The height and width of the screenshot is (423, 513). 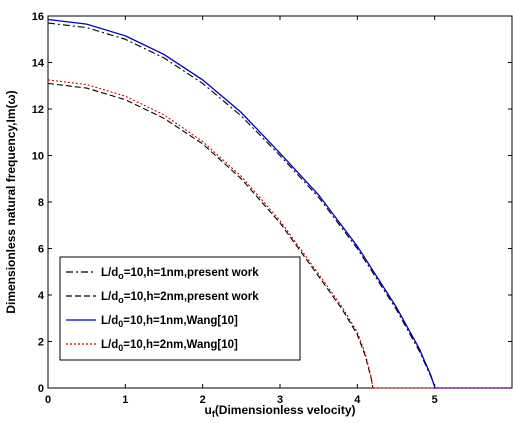 What do you see at coordinates (280, 400) in the screenshot?
I see `x-tick-label: 3` at bounding box center [280, 400].